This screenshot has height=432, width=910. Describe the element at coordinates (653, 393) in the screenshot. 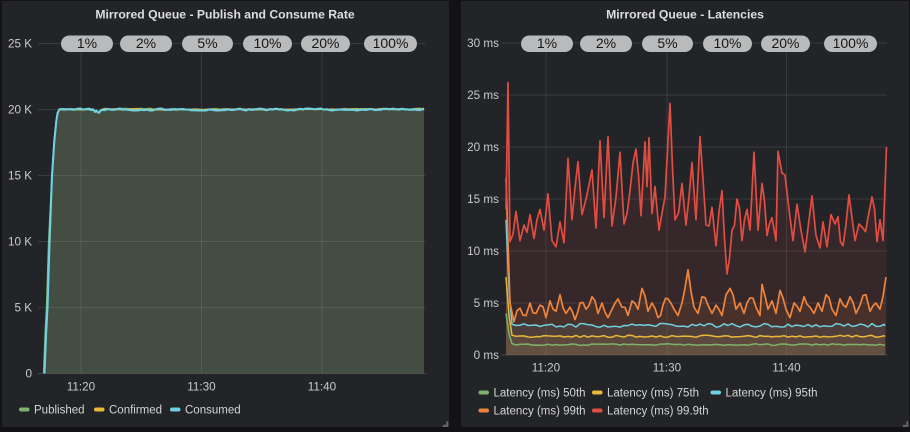

I see `svg-text: Latency (ms) 75th` at that location.